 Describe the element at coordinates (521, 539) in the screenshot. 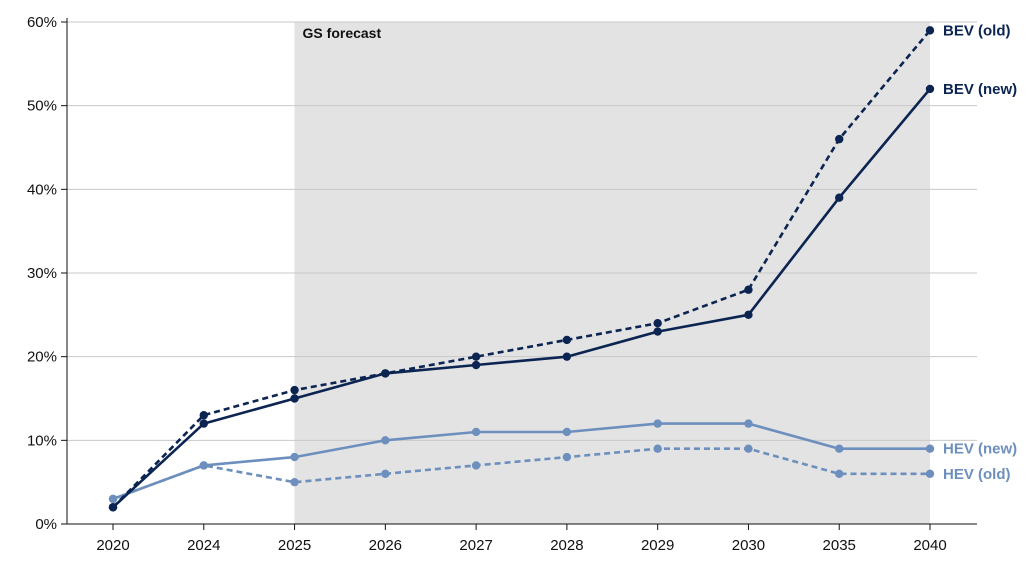

I see `x-axis-ticks: 2020 2024 2025 2026 2027 2028 2029 2030 2035 2040` at that location.